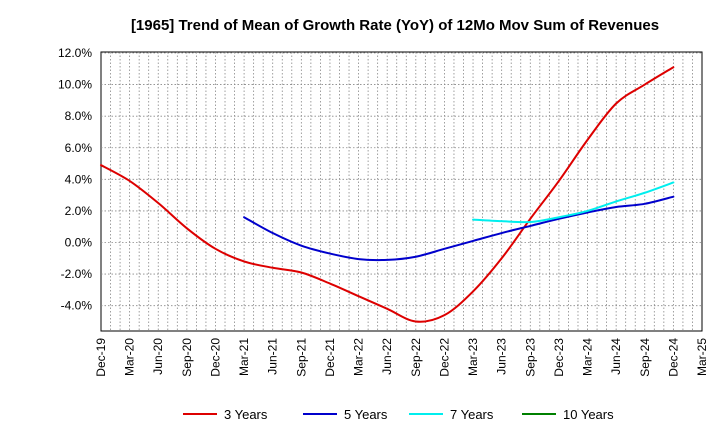 The height and width of the screenshot is (440, 720). I want to click on legend-label: 3 Years, so click(246, 414).